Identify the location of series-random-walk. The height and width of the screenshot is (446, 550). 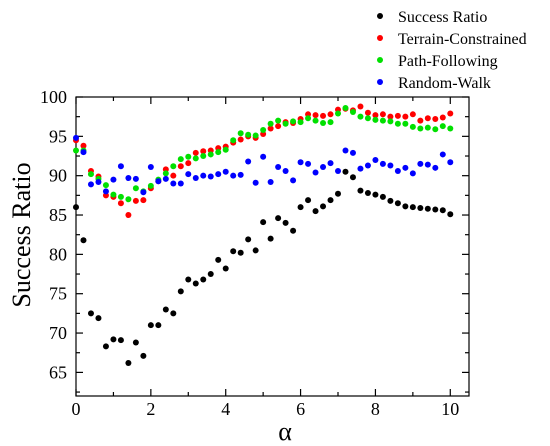
(263, 165).